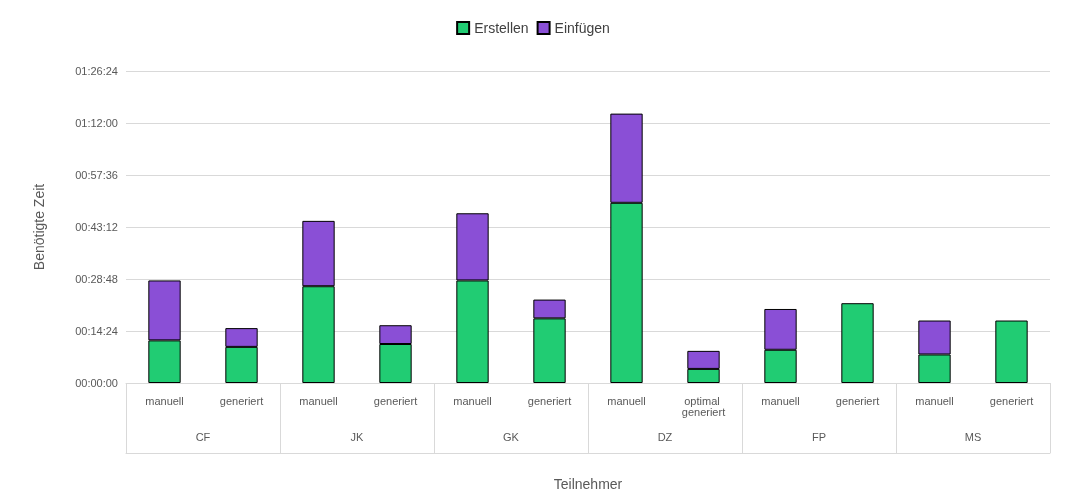  Describe the element at coordinates (582, 28) in the screenshot. I see `legend-label: Einfügen` at that location.